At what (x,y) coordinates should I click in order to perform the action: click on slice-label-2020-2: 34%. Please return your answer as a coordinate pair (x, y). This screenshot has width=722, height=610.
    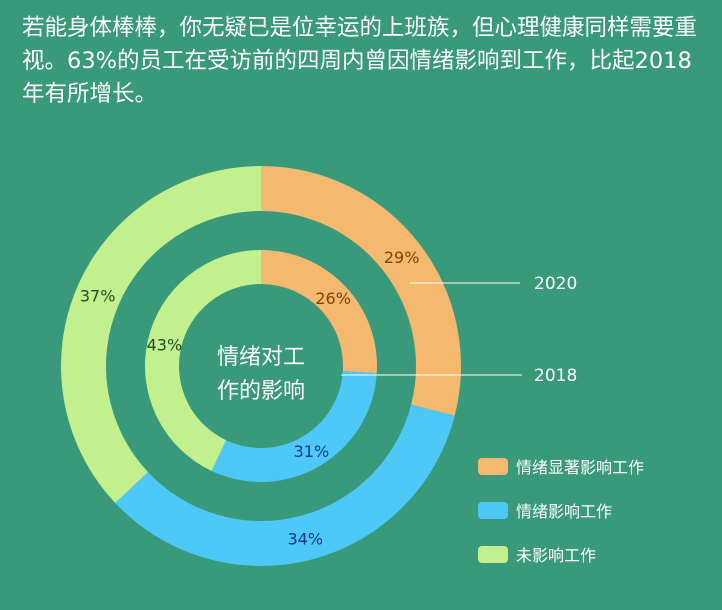
    Looking at the image, I should click on (305, 538).